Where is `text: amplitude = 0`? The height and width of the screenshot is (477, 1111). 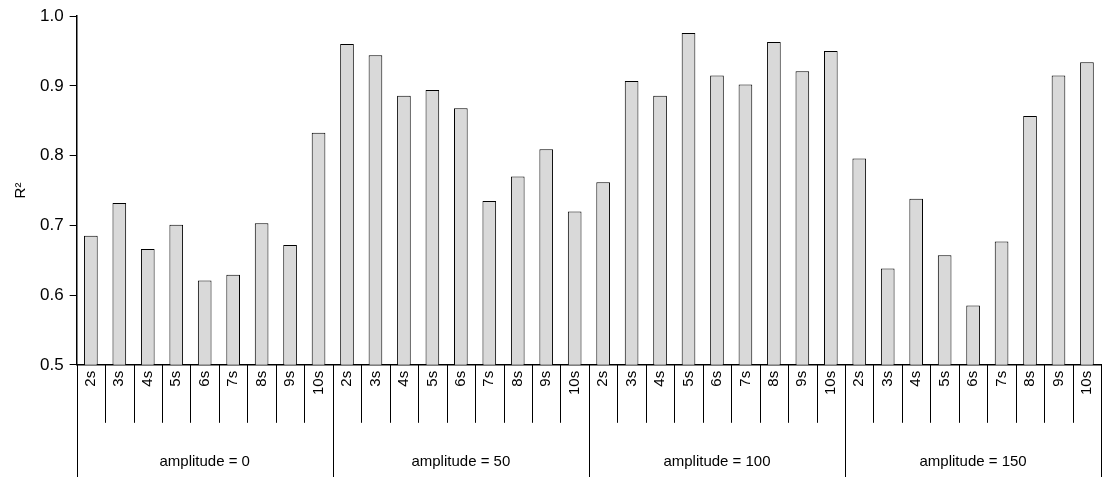 text: amplitude = 0 is located at coordinates (204, 460).